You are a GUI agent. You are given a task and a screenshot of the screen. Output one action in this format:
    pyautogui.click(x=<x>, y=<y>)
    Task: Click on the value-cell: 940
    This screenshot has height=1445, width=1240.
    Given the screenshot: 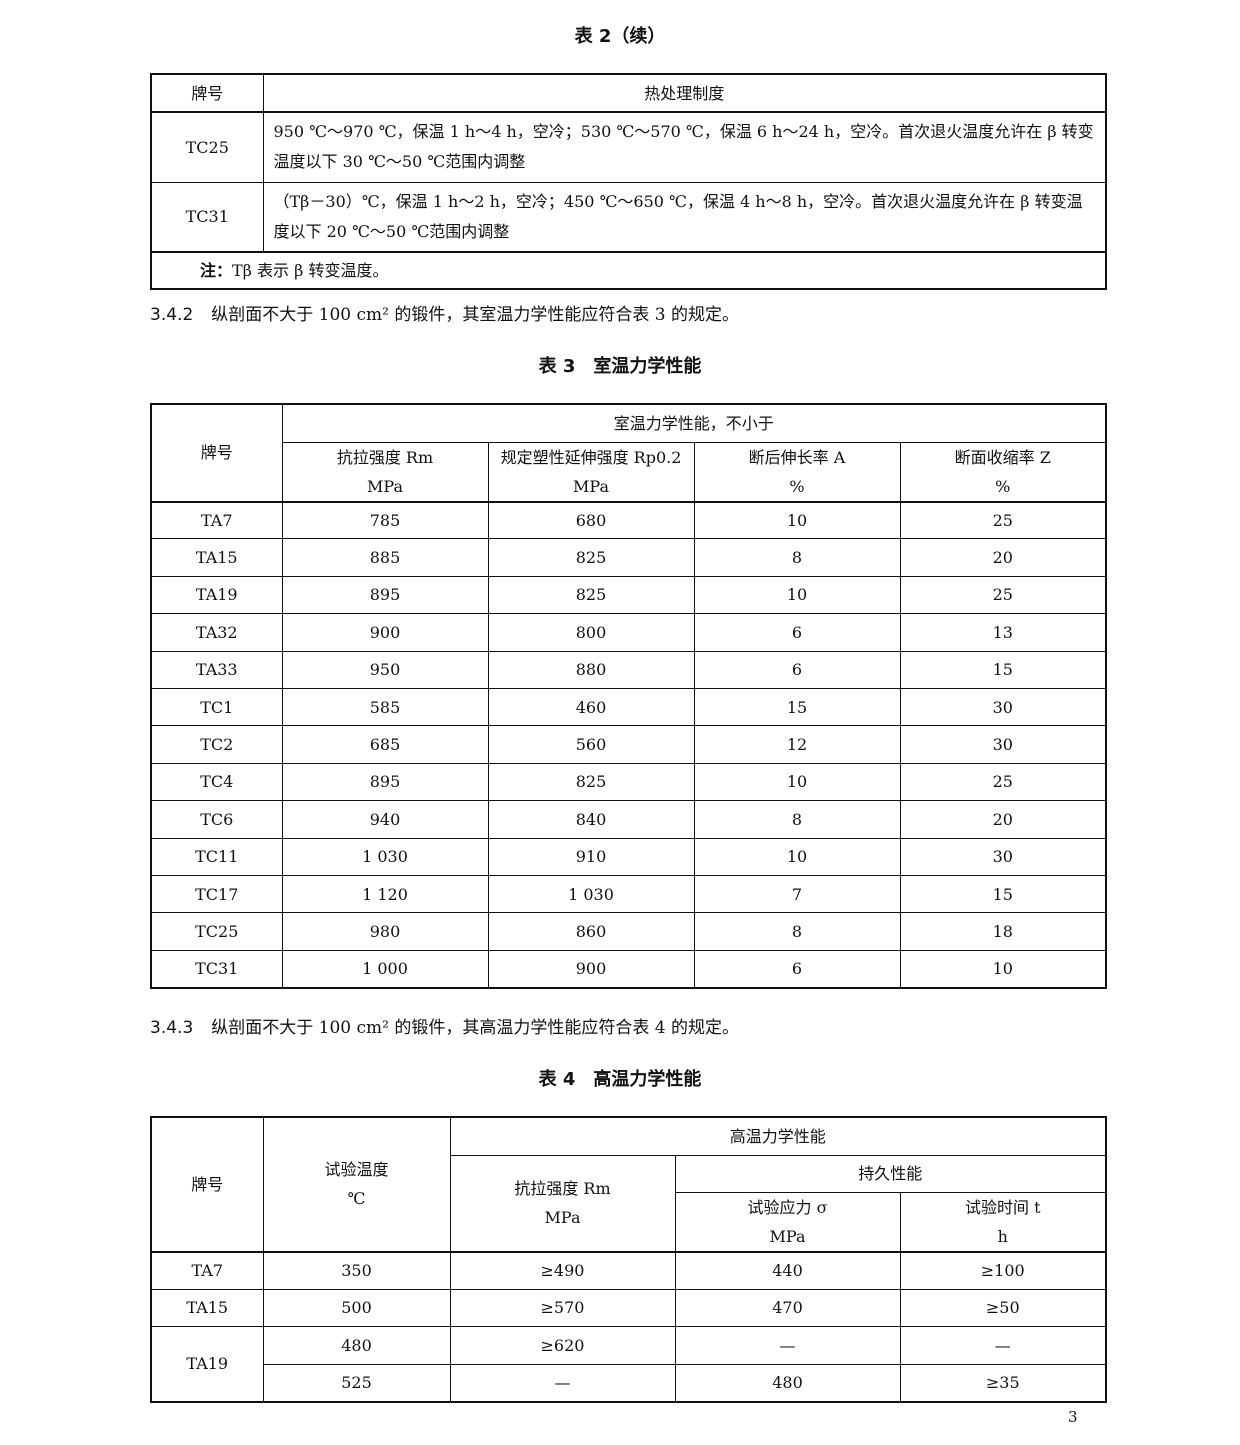 What is the action you would take?
    pyautogui.click(x=385, y=819)
    